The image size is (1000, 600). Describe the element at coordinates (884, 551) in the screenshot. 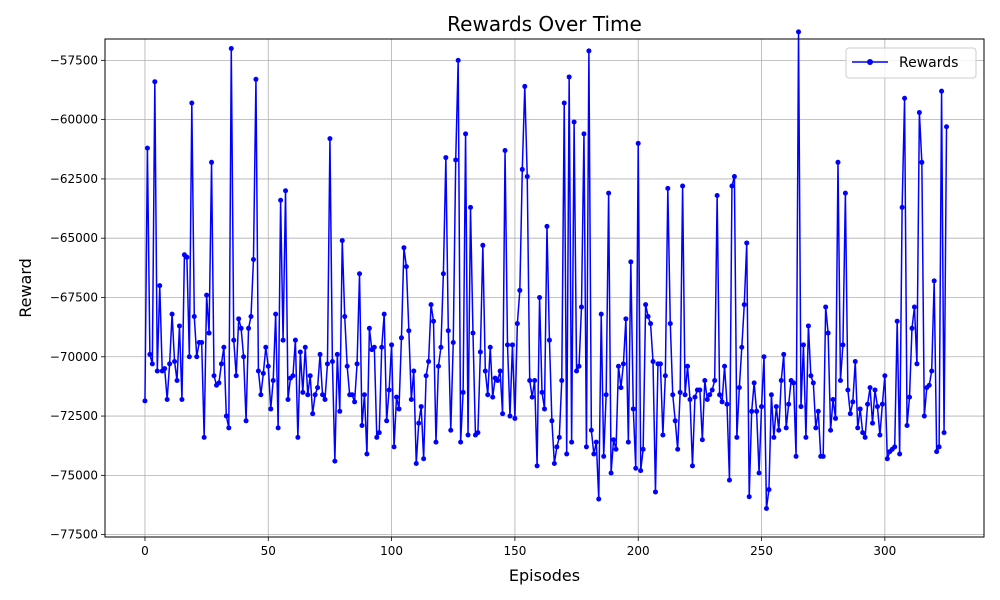

I see `x-tick-label: 300` at that location.